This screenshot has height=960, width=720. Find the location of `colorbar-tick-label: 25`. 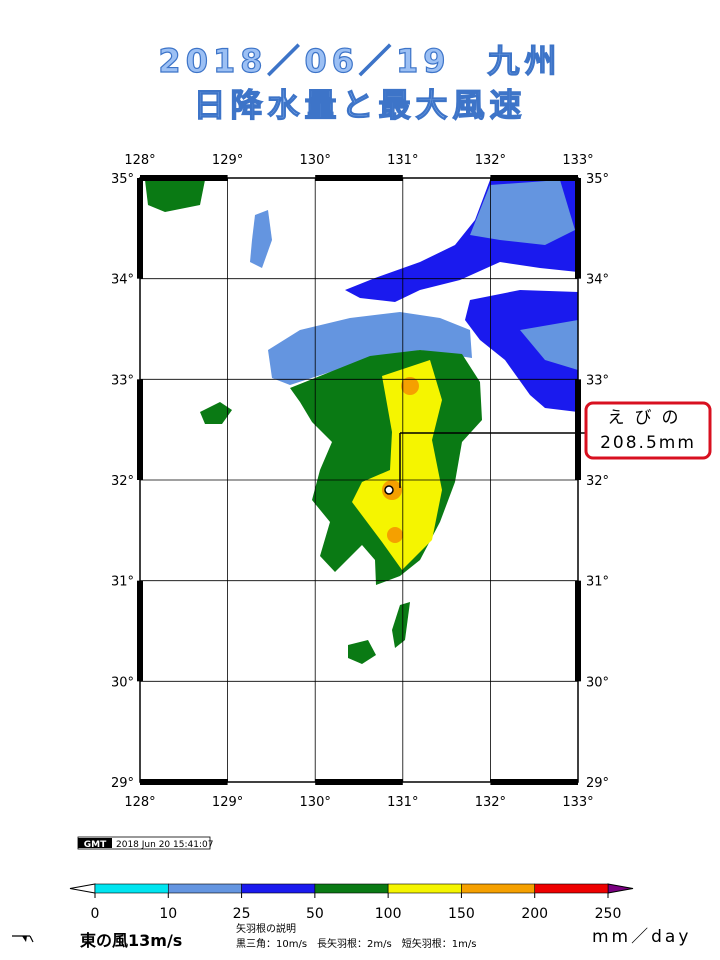

colorbar-tick-label: 25 is located at coordinates (242, 914).